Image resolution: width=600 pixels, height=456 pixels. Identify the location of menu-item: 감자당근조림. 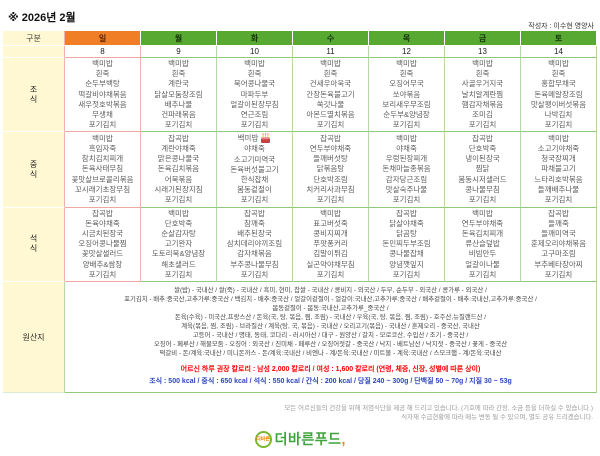
(406, 179).